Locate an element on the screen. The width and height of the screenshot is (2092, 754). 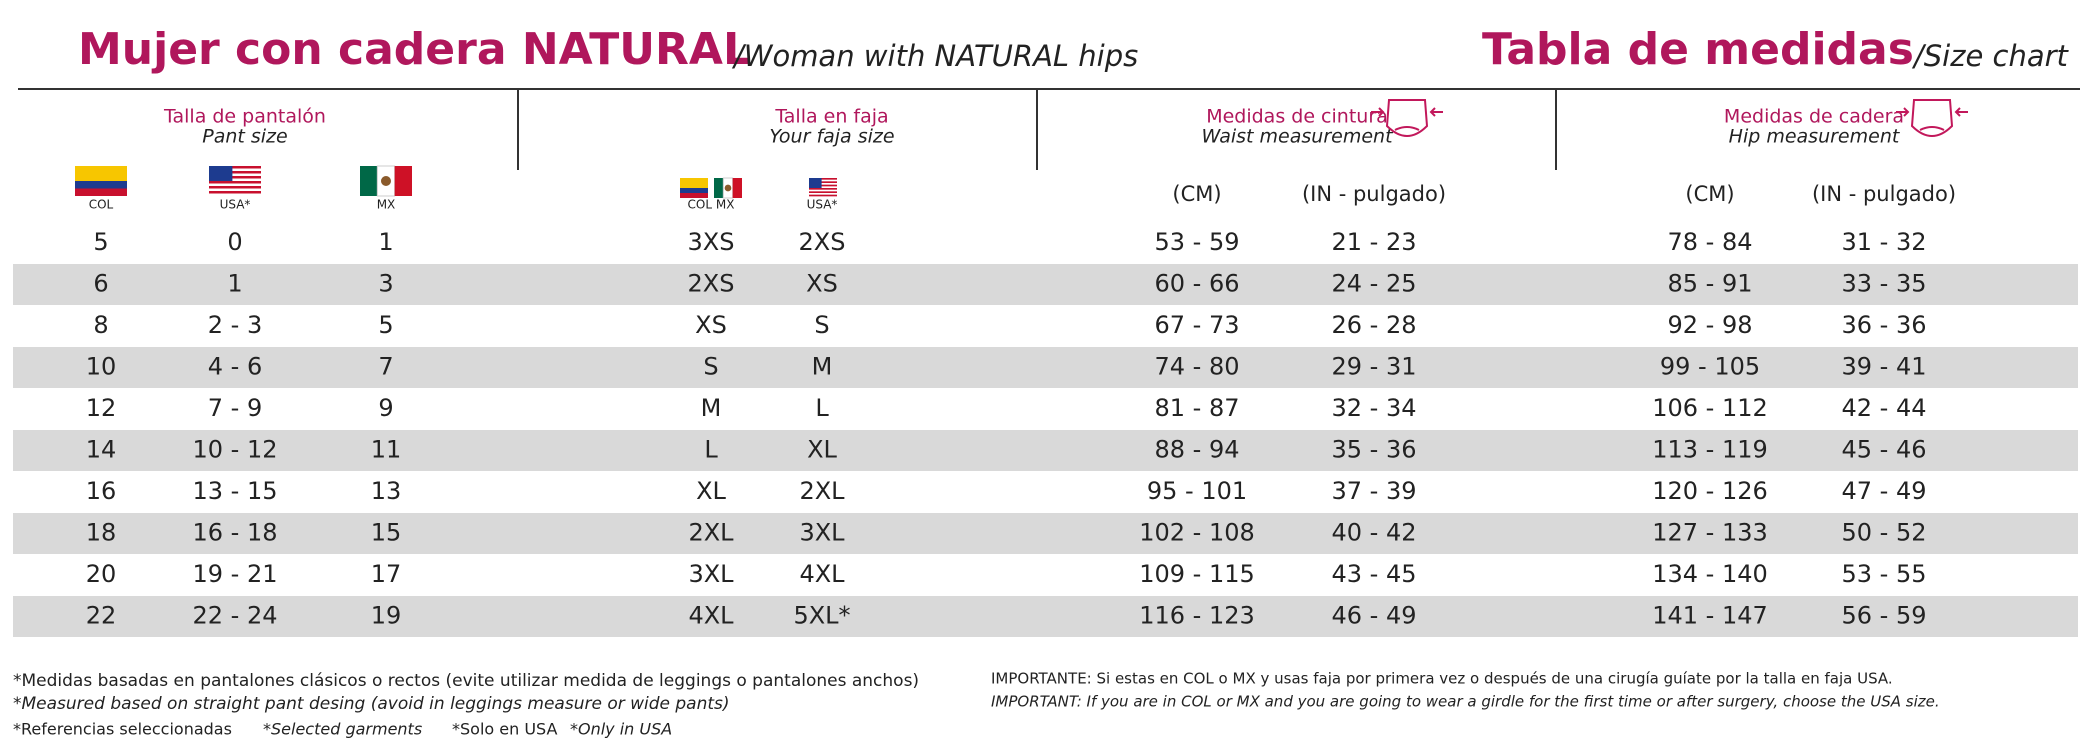
cell: 141 - 147 is located at coordinates (1710, 616).